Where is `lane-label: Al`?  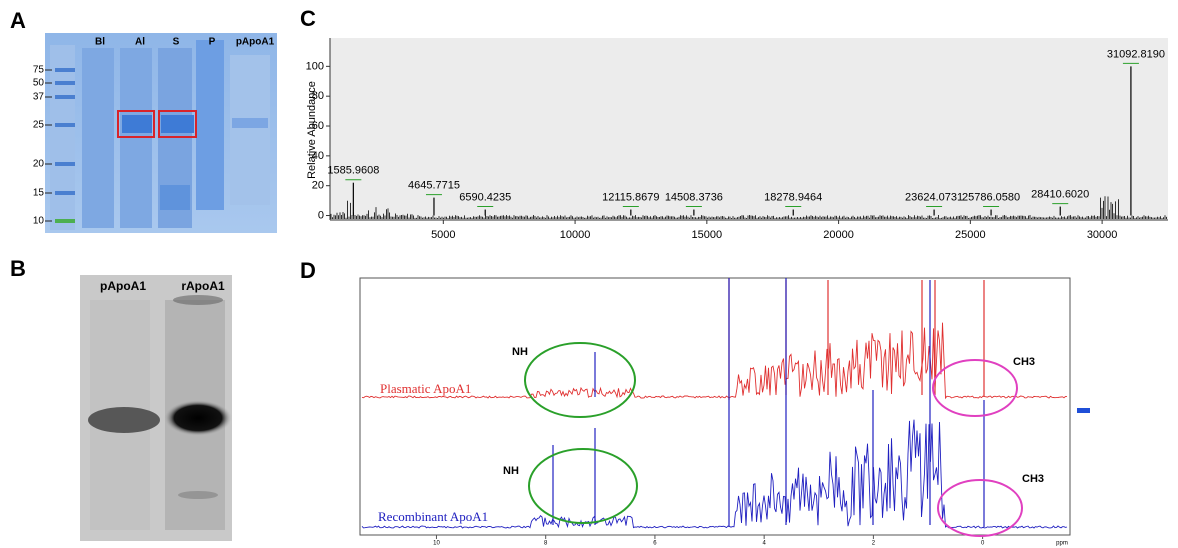
lane-label: Al is located at coordinates (140, 42).